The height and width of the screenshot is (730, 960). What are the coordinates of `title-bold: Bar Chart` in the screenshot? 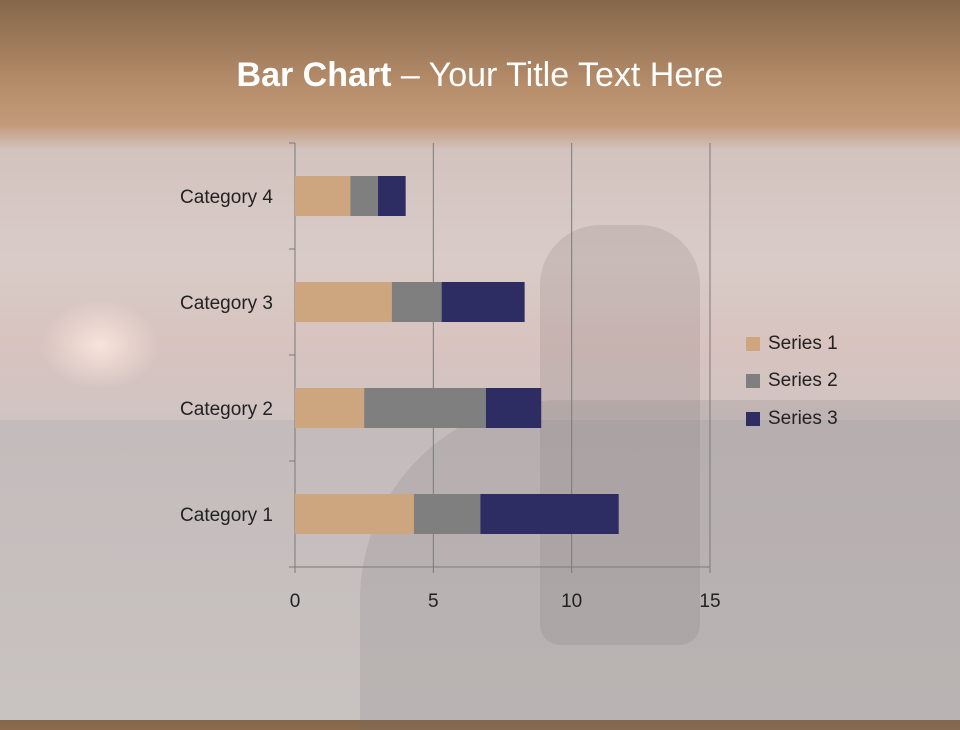 It's located at (314, 75).